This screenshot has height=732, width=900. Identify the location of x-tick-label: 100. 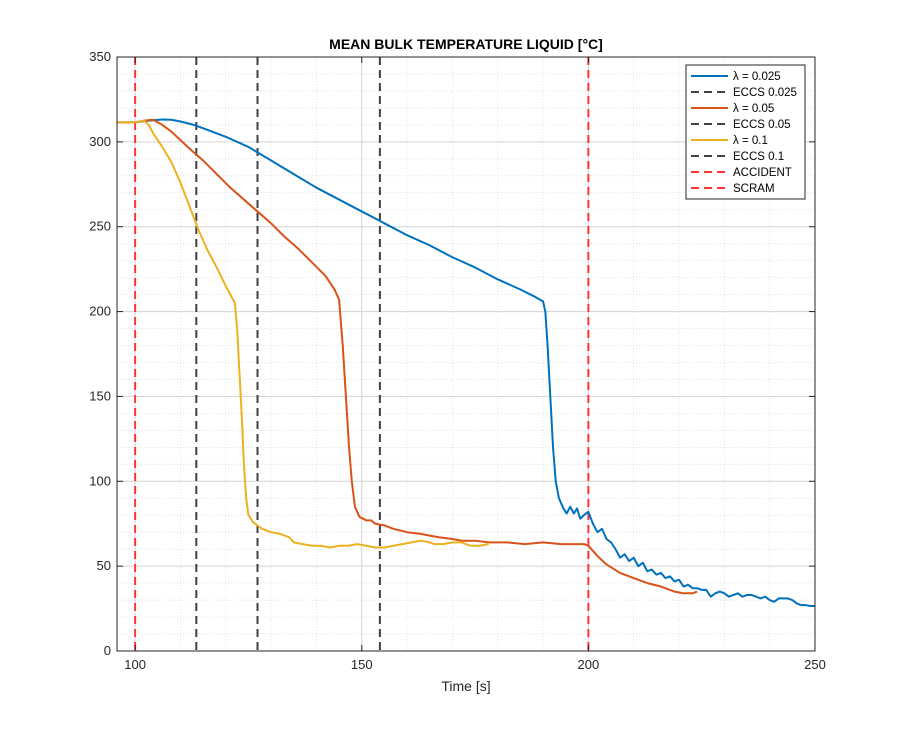
(135, 664).